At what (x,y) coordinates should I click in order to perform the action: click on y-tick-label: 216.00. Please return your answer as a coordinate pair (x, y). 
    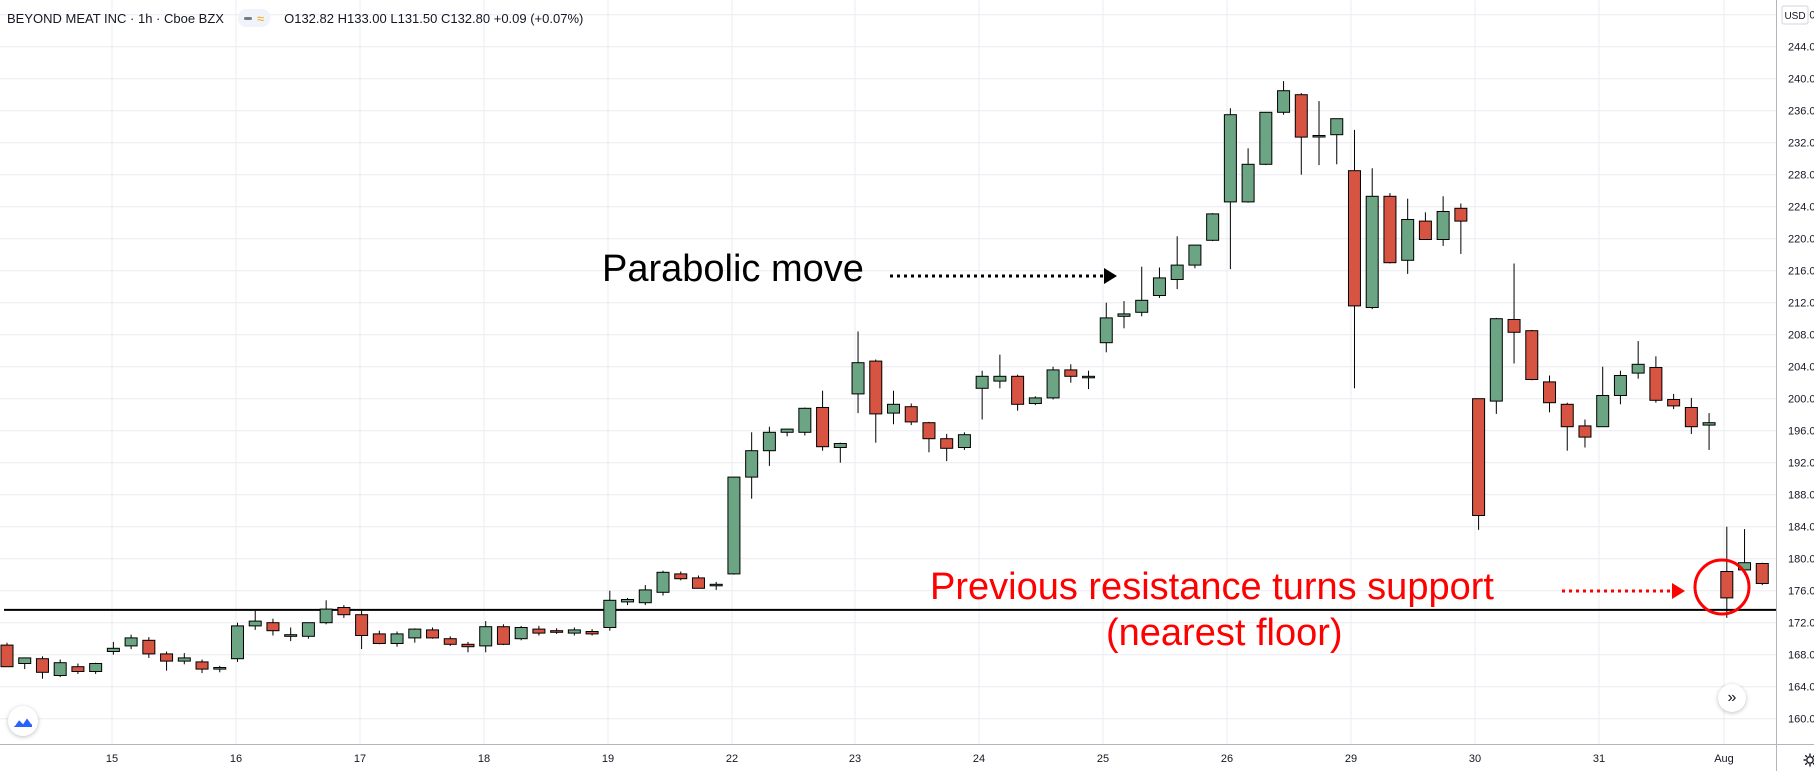
    Looking at the image, I should click on (1801, 272).